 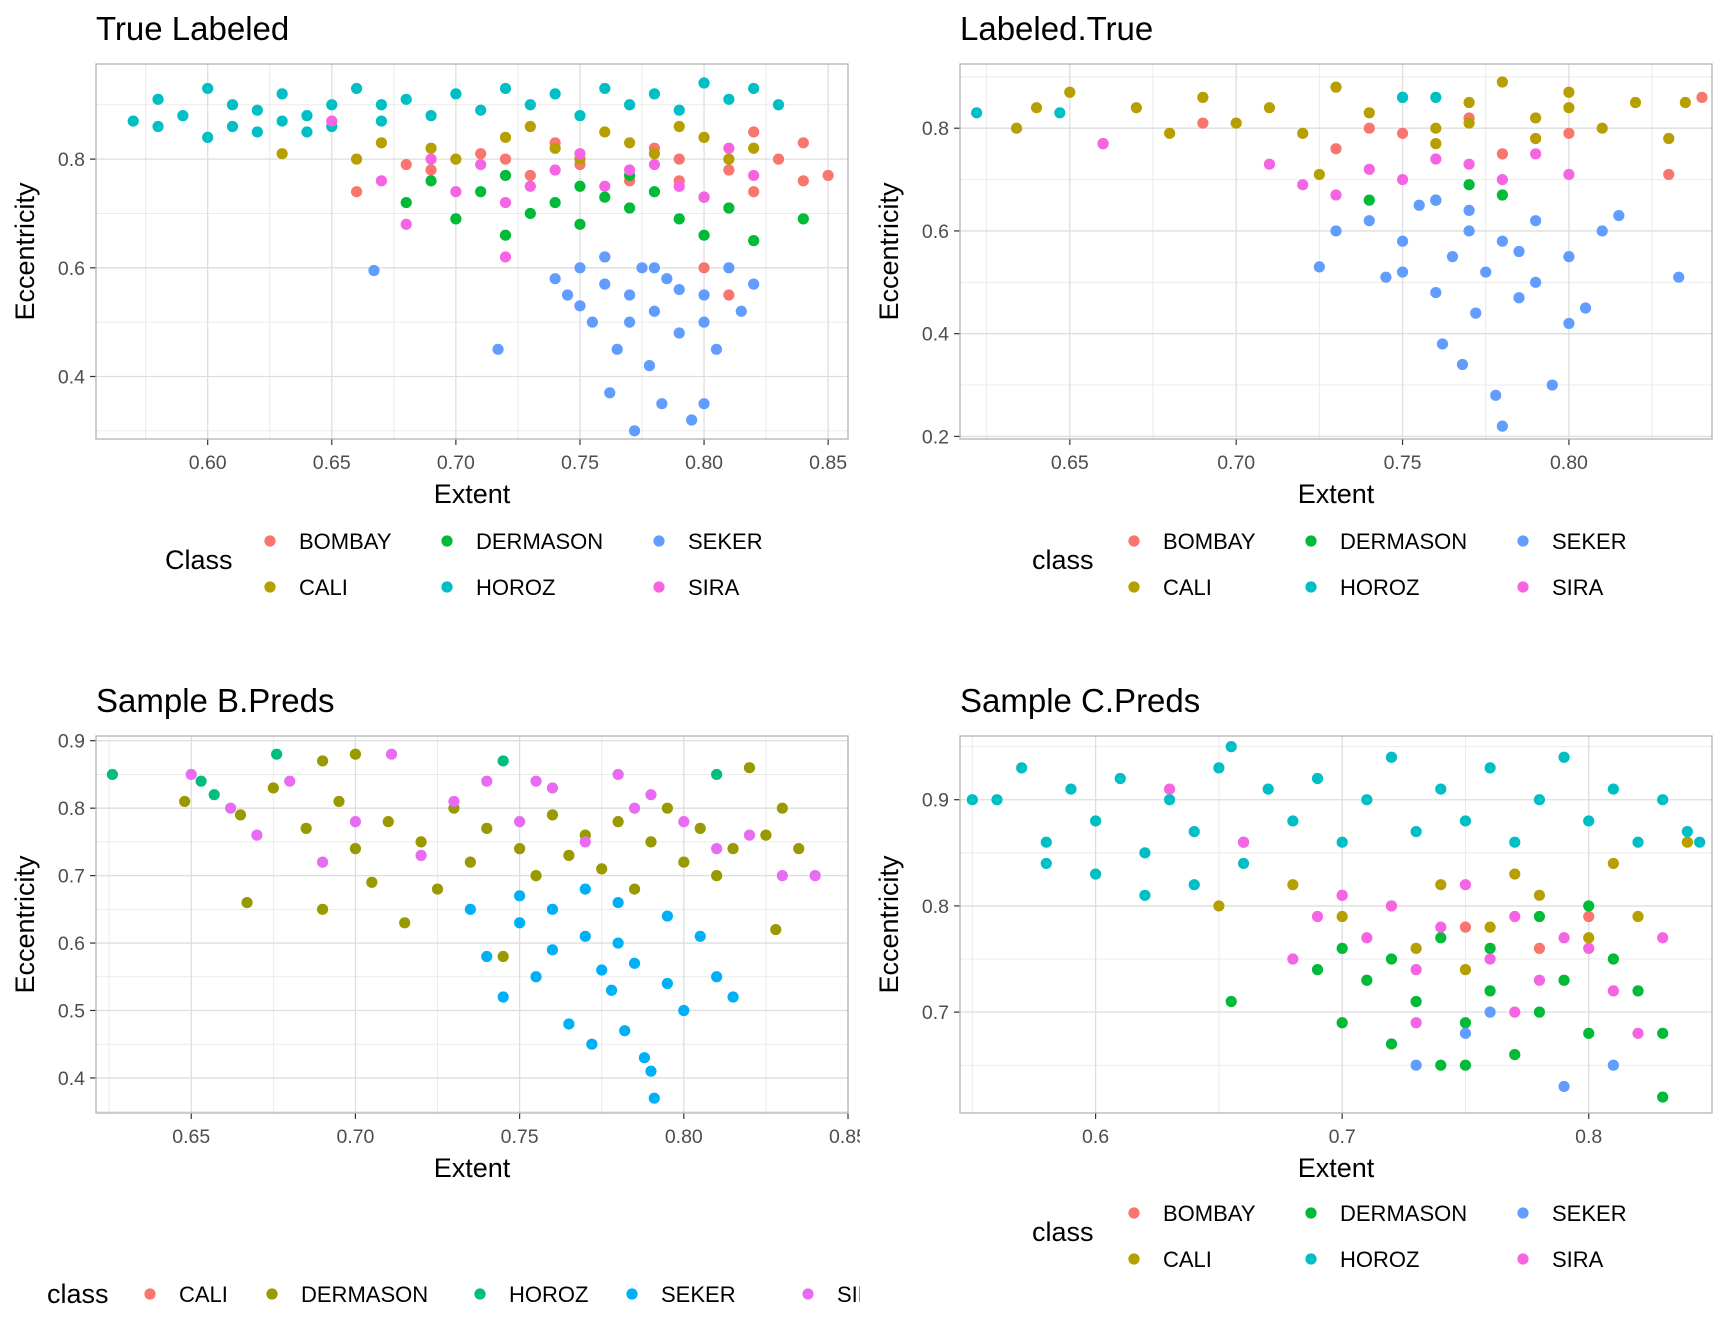 I want to click on panel-border, so click(x=1336, y=924).